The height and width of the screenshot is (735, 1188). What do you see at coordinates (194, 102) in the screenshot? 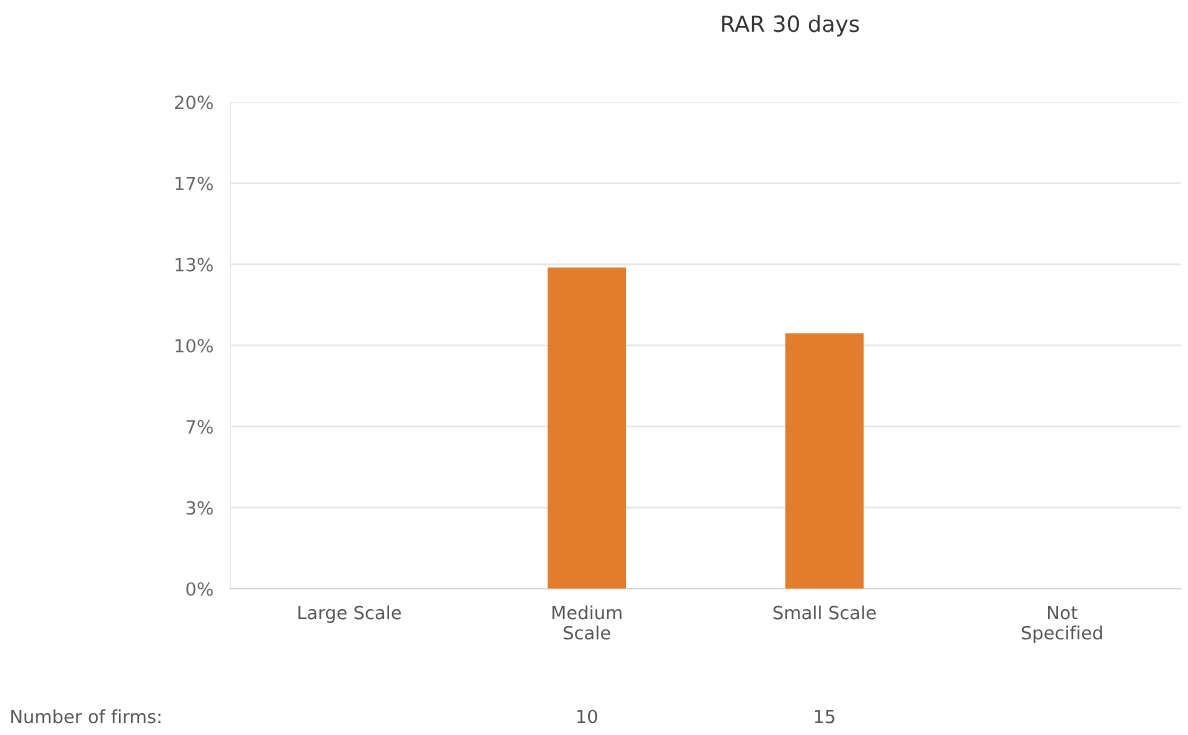
I see `y-tick-label: 20%` at bounding box center [194, 102].